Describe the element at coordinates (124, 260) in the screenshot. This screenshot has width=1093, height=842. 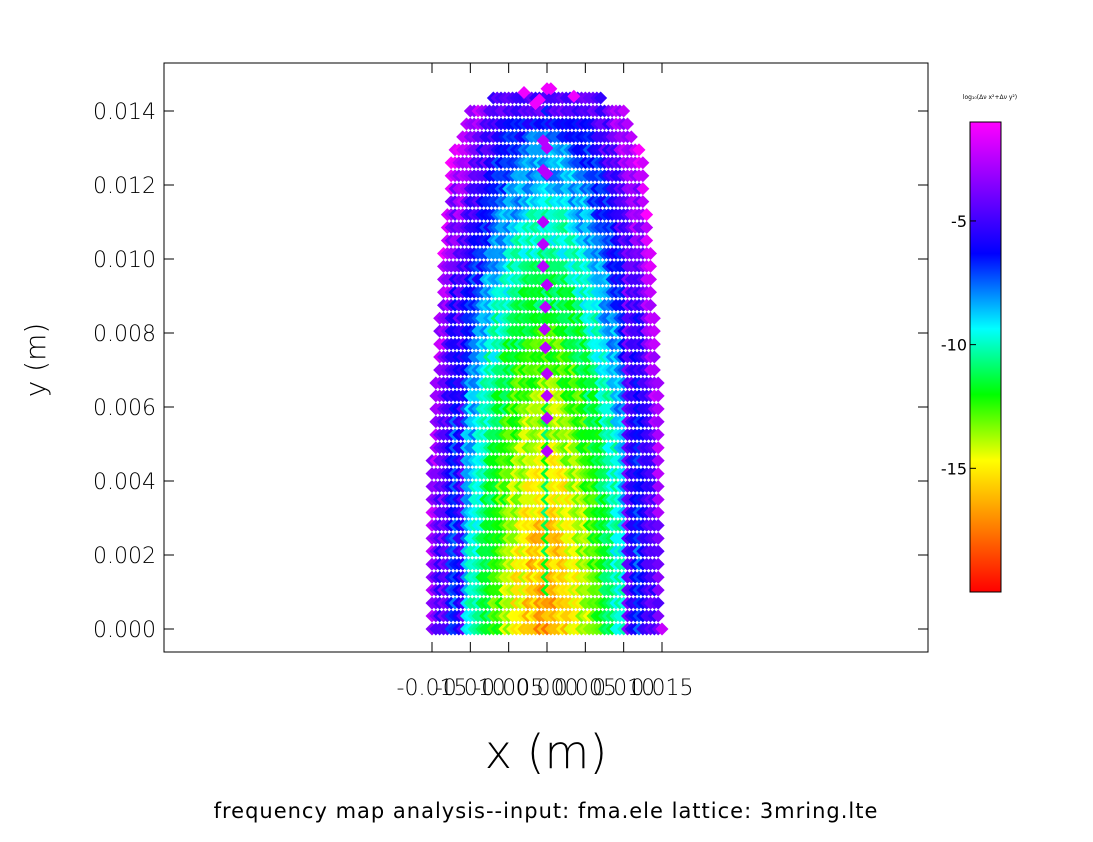
I see `y-tick-label: 0.010` at that location.